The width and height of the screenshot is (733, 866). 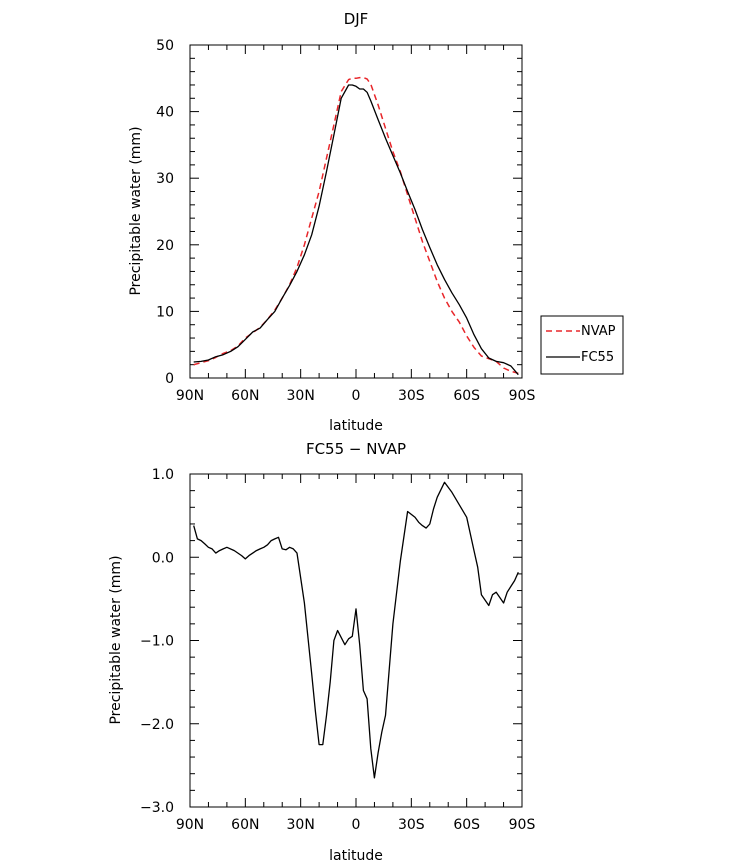 I want to click on top-chart-title: DJF, so click(x=356, y=19).